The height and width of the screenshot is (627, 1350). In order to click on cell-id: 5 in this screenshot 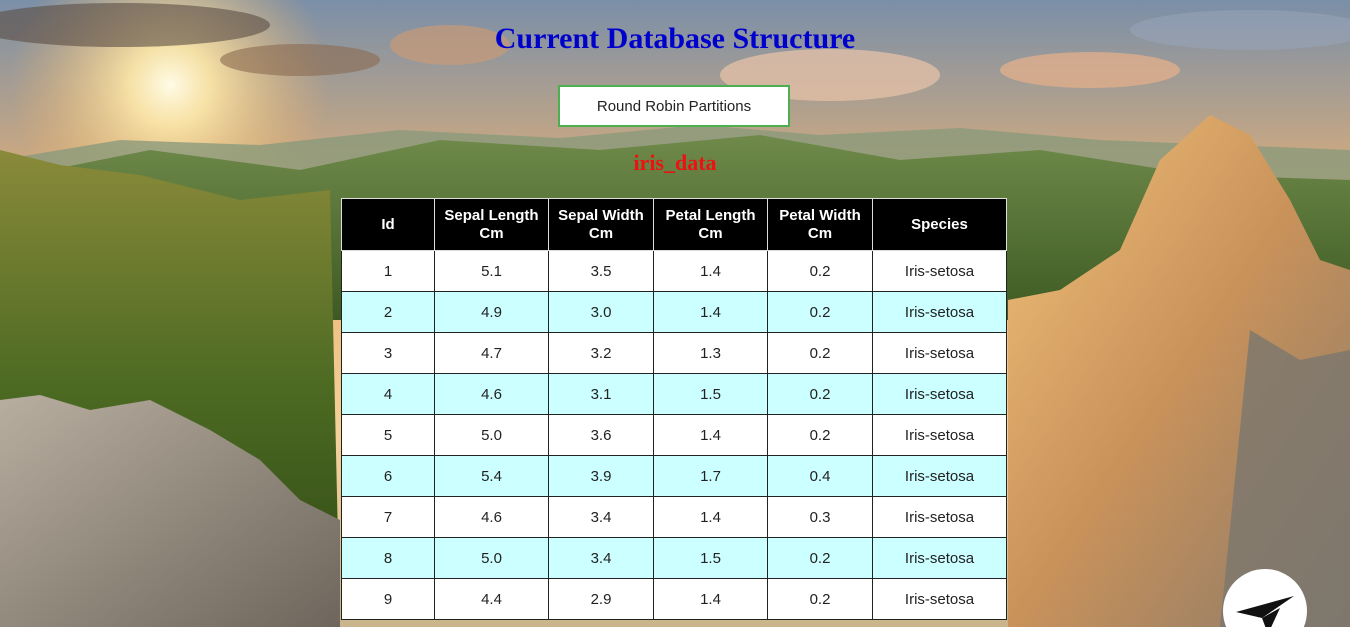, I will do `click(388, 435)`.